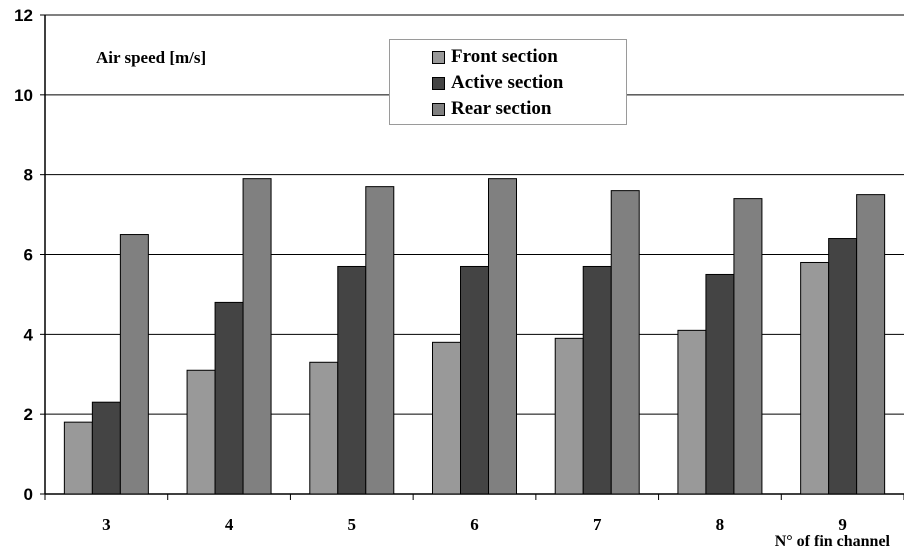 Image resolution: width=904 pixels, height=556 pixels. What do you see at coordinates (23, 95) in the screenshot?
I see `y-tick-label: 10` at bounding box center [23, 95].